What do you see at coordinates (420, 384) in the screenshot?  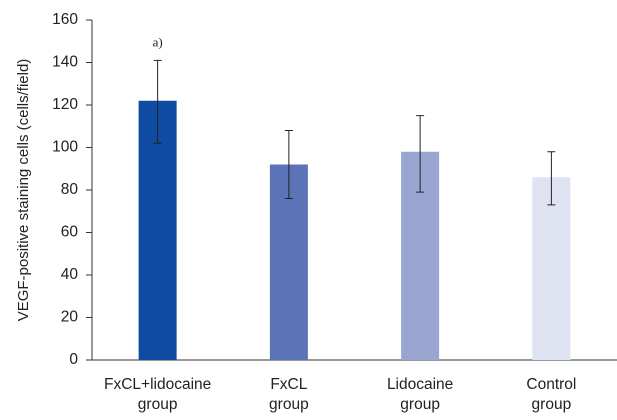 I see `x-category-label: Lidocaine` at bounding box center [420, 384].